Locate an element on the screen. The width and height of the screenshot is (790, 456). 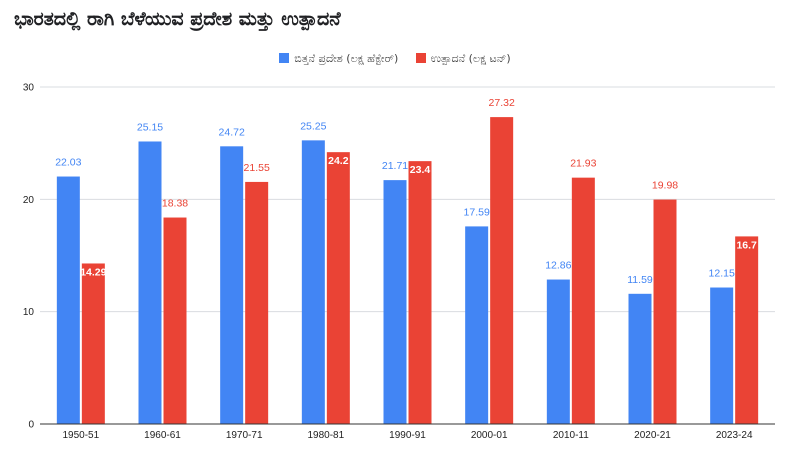
x-tick-label: 1950-51 is located at coordinates (80, 435).